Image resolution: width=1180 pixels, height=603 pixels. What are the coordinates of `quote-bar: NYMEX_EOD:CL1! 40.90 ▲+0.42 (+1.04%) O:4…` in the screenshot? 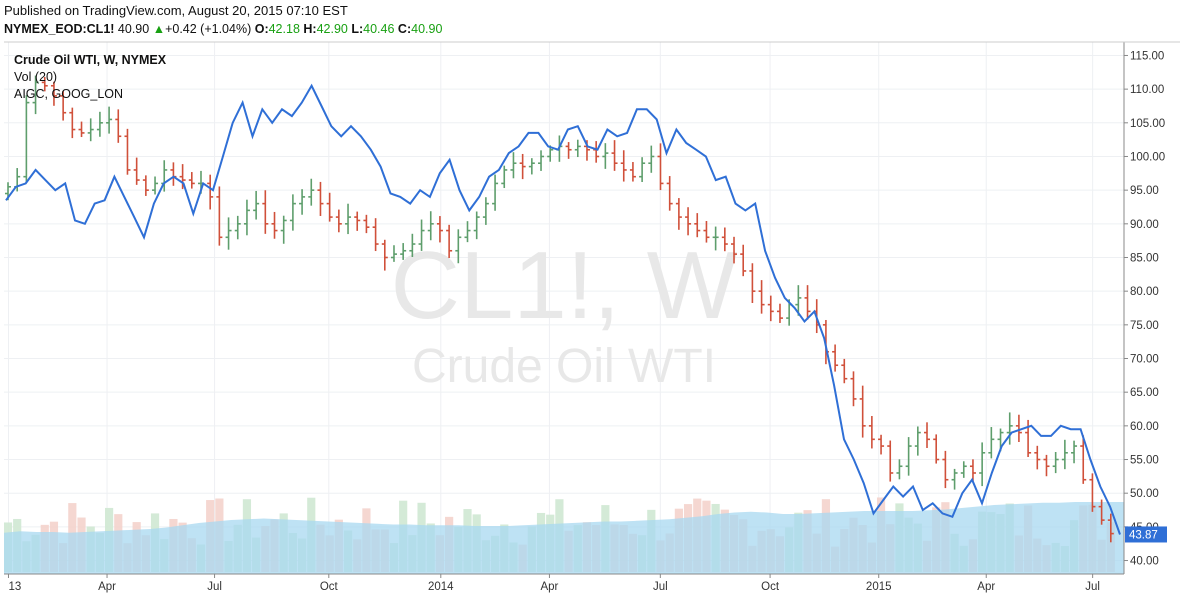 It's located at (223, 29).